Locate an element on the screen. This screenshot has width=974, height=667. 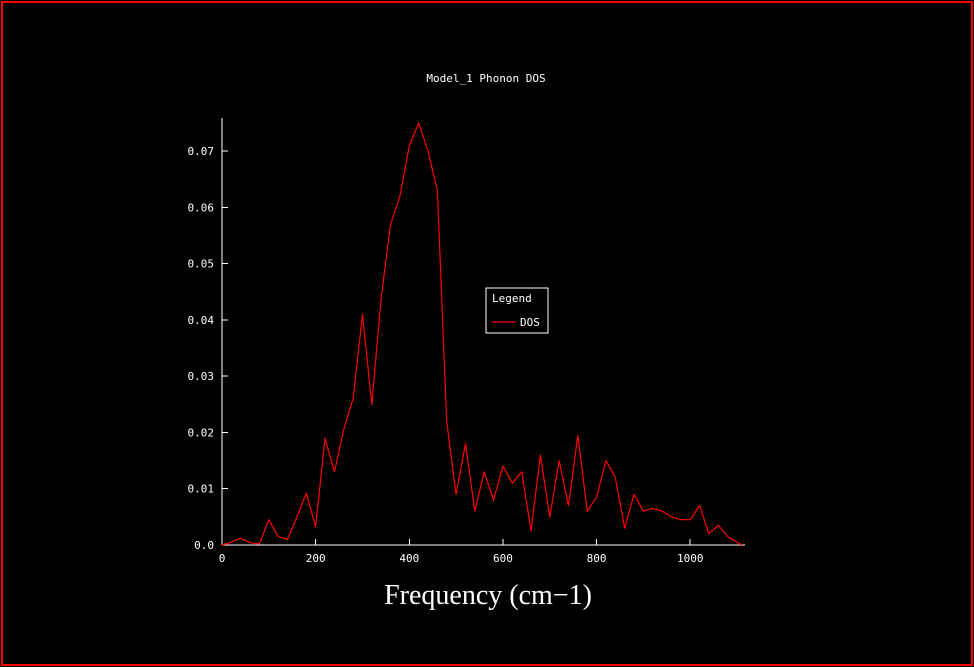
y-tick-label: 0.04 is located at coordinates (201, 320).